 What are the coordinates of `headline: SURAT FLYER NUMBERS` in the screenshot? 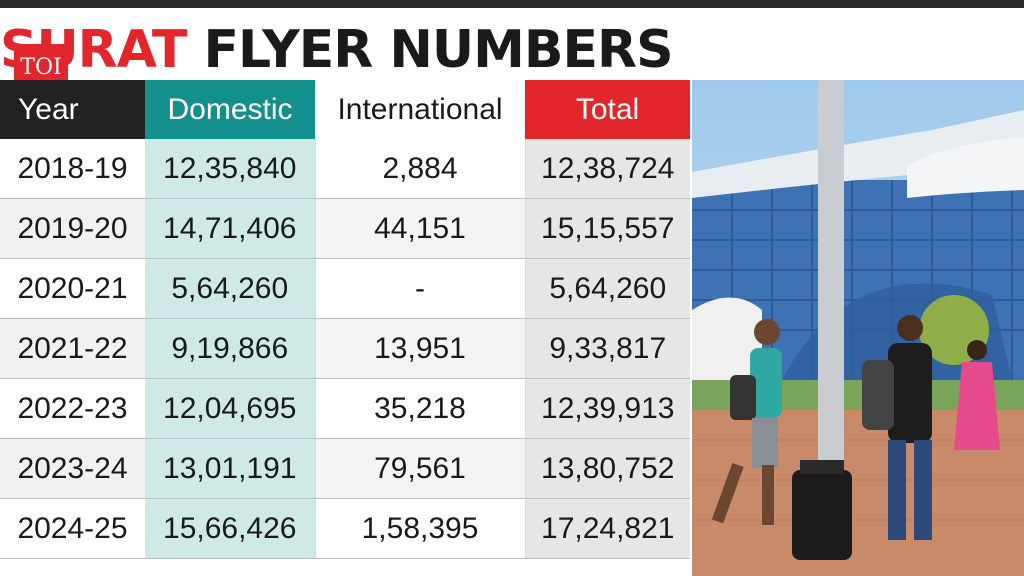 It's located at (512, 45).